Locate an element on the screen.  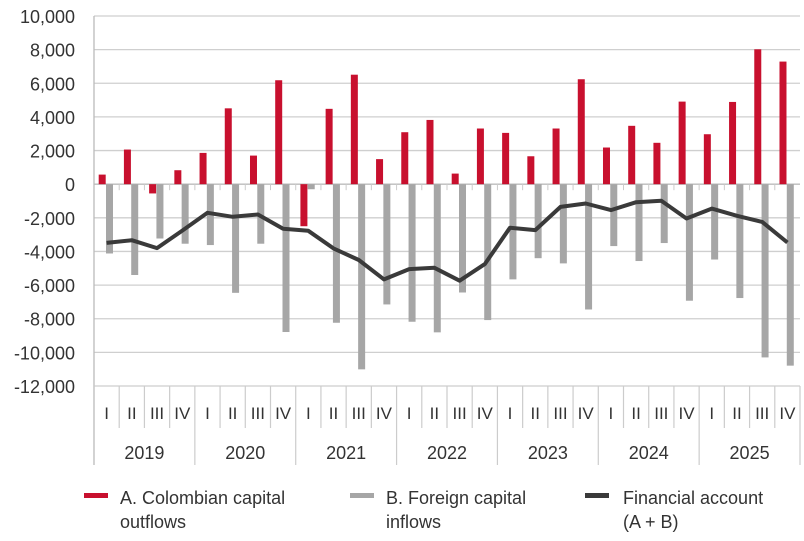
legend-item-inflows: B. Foreign capital inflows is located at coordinates (438, 510).